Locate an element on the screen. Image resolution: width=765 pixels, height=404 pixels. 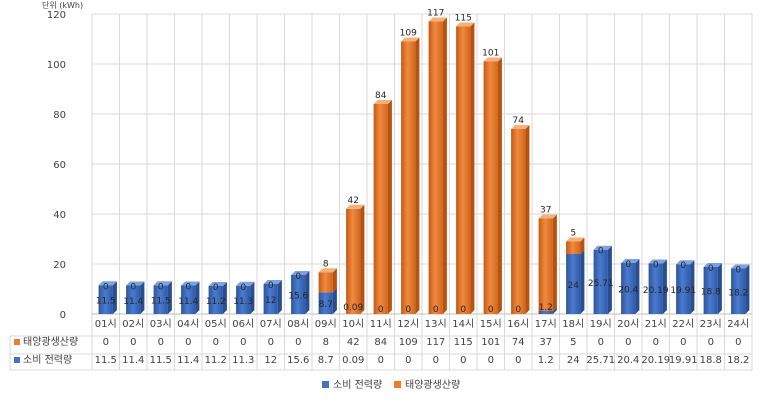
x-tick-label: 17시 is located at coordinates (546, 324).